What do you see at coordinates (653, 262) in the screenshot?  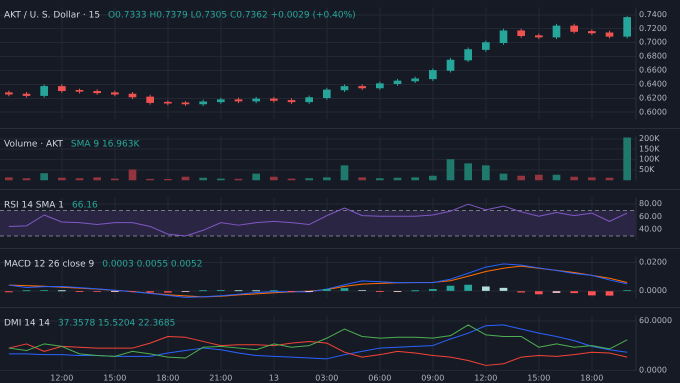 I see `y-tick-label: 0.0200` at bounding box center [653, 262].